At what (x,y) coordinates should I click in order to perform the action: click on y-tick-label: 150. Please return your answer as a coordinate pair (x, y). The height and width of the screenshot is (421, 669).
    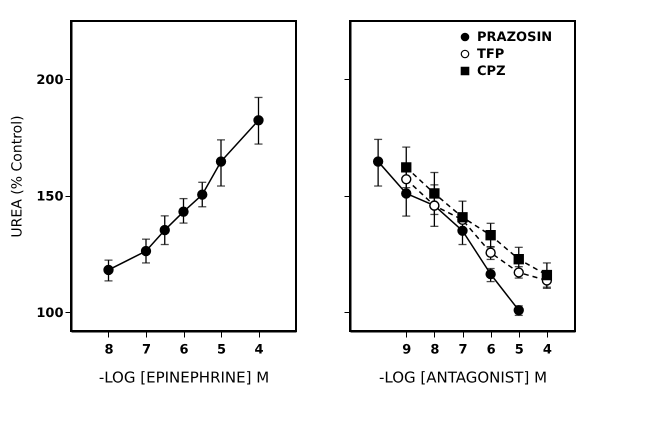
    Looking at the image, I should click on (50, 196).